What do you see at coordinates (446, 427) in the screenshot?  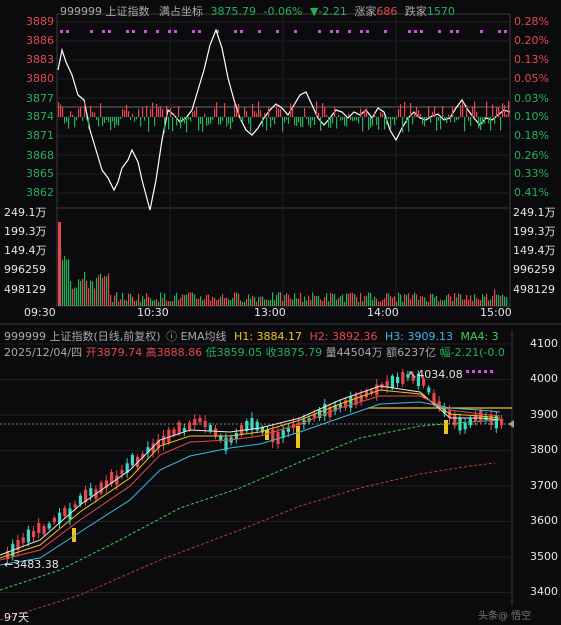 I see `candle-body-highlight` at bounding box center [446, 427].